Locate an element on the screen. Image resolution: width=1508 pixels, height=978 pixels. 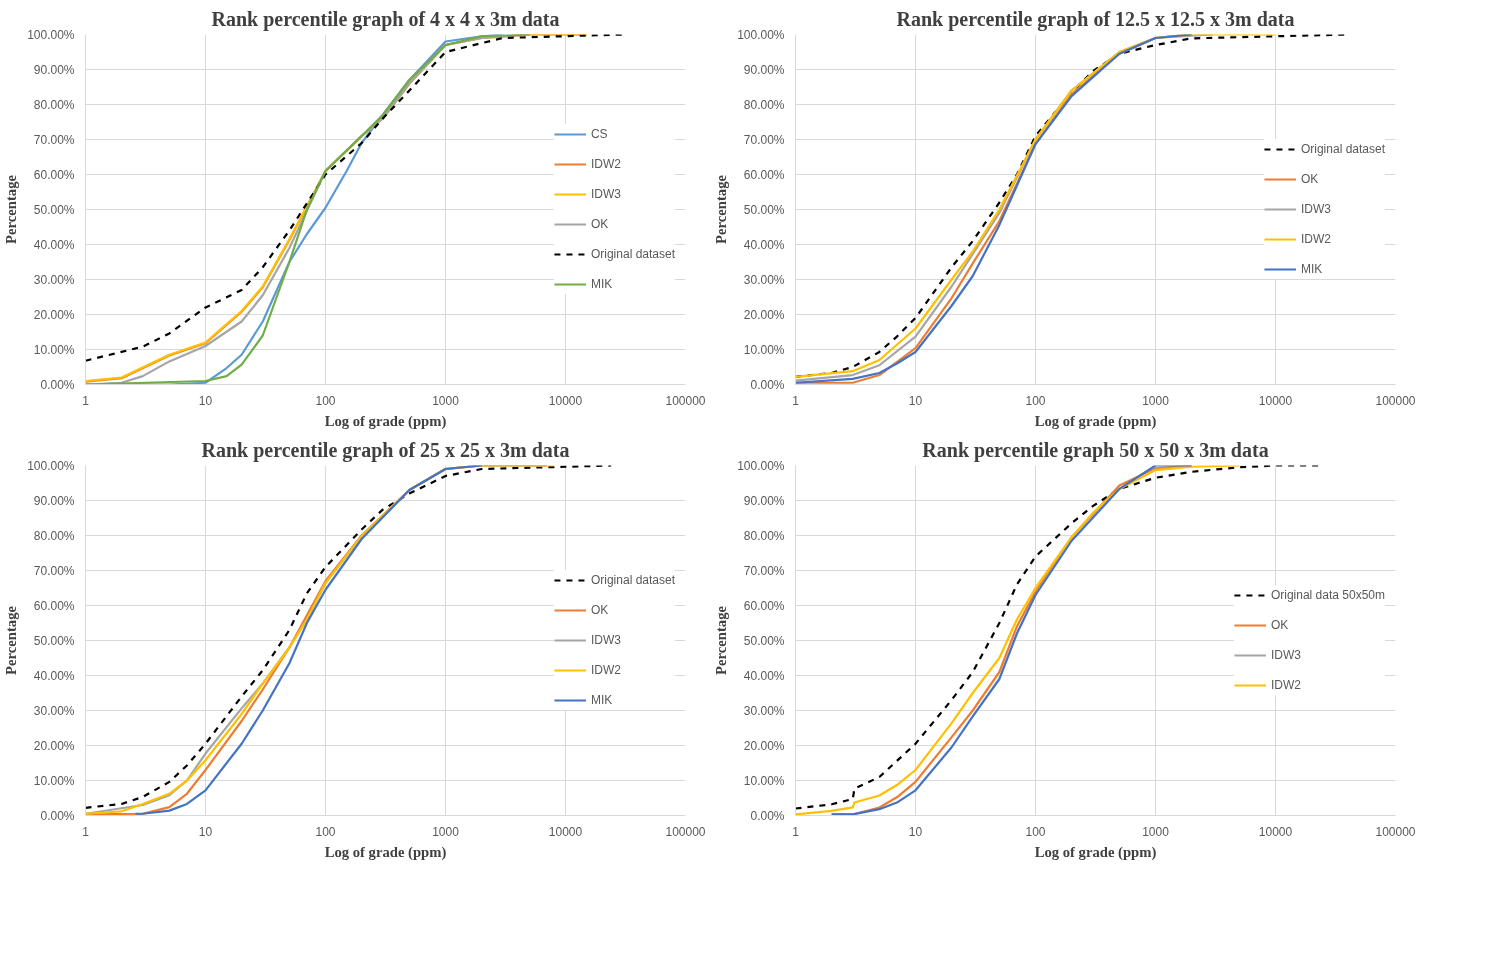
chart-title: Rank percentile graph of 25 x 25 x 3m data is located at coordinates (385, 450).